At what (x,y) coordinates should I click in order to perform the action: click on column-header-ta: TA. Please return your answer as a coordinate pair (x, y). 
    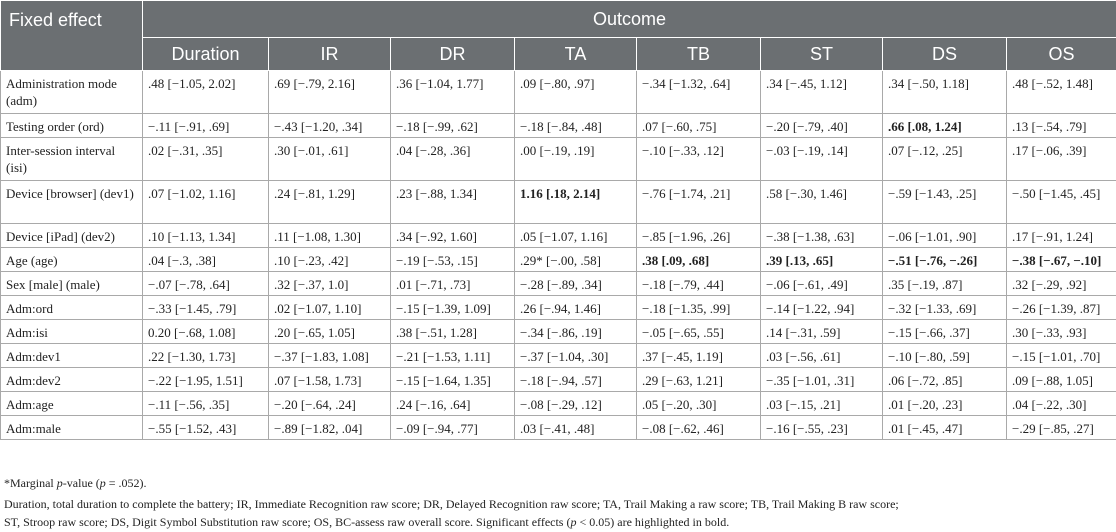
    Looking at the image, I should click on (575, 54).